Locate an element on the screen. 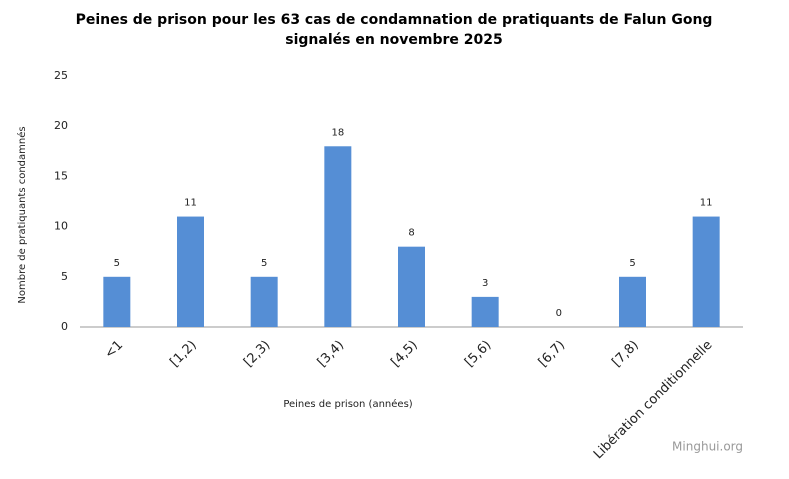 Image resolution: width=789 pixels, height=479 pixels. y-tick-label: 10 is located at coordinates (61, 226).